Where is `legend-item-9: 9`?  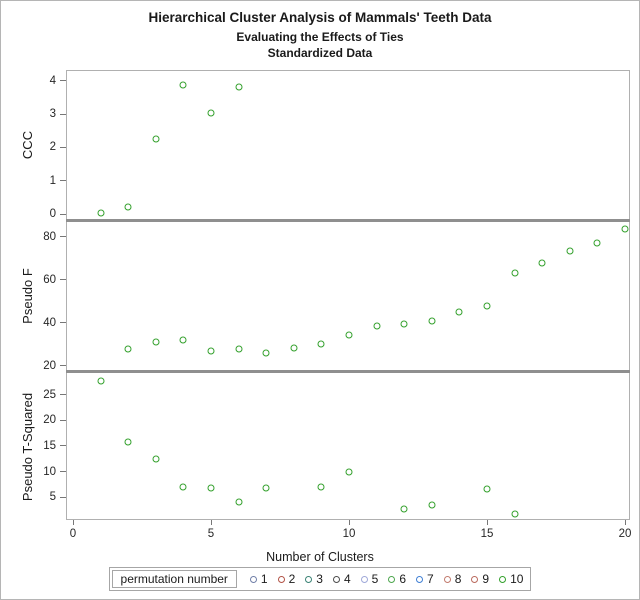
legend-item-9: 9 is located at coordinates (480, 579).